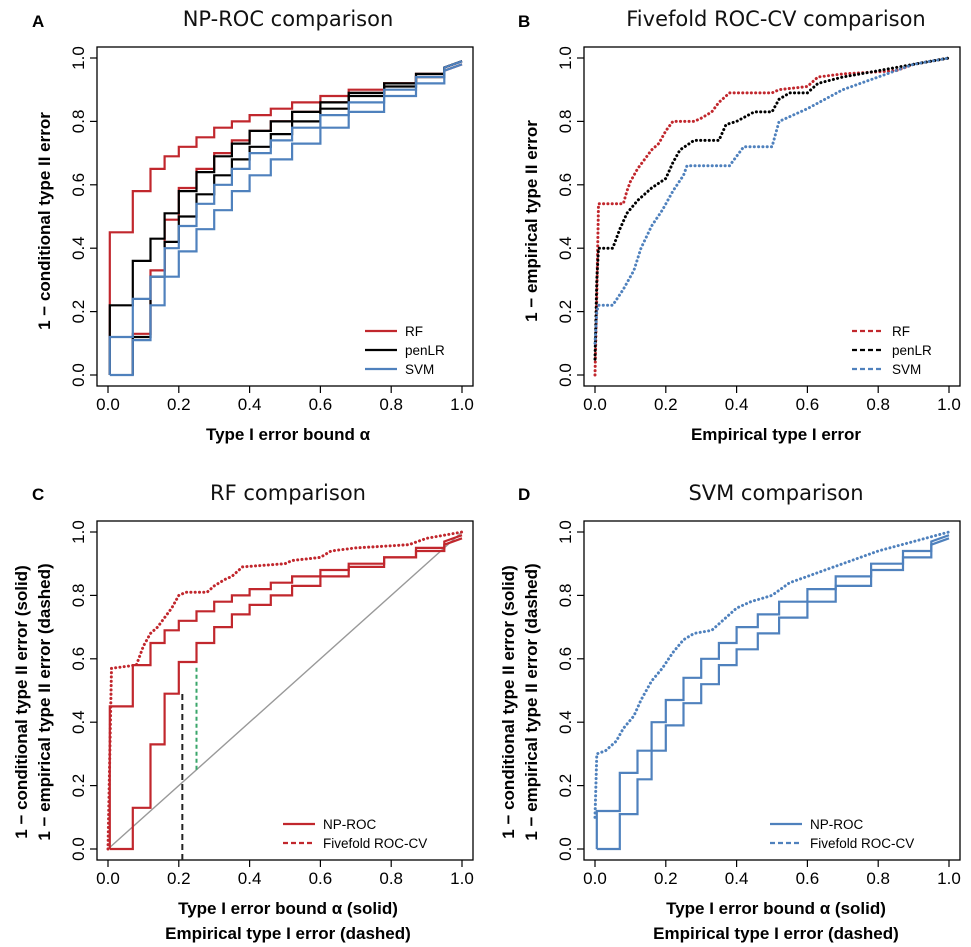 Image resolution: width=971 pixels, height=947 pixels. What do you see at coordinates (321, 878) in the screenshot?
I see `panel-c-x-tick-label: 0.6` at bounding box center [321, 878].